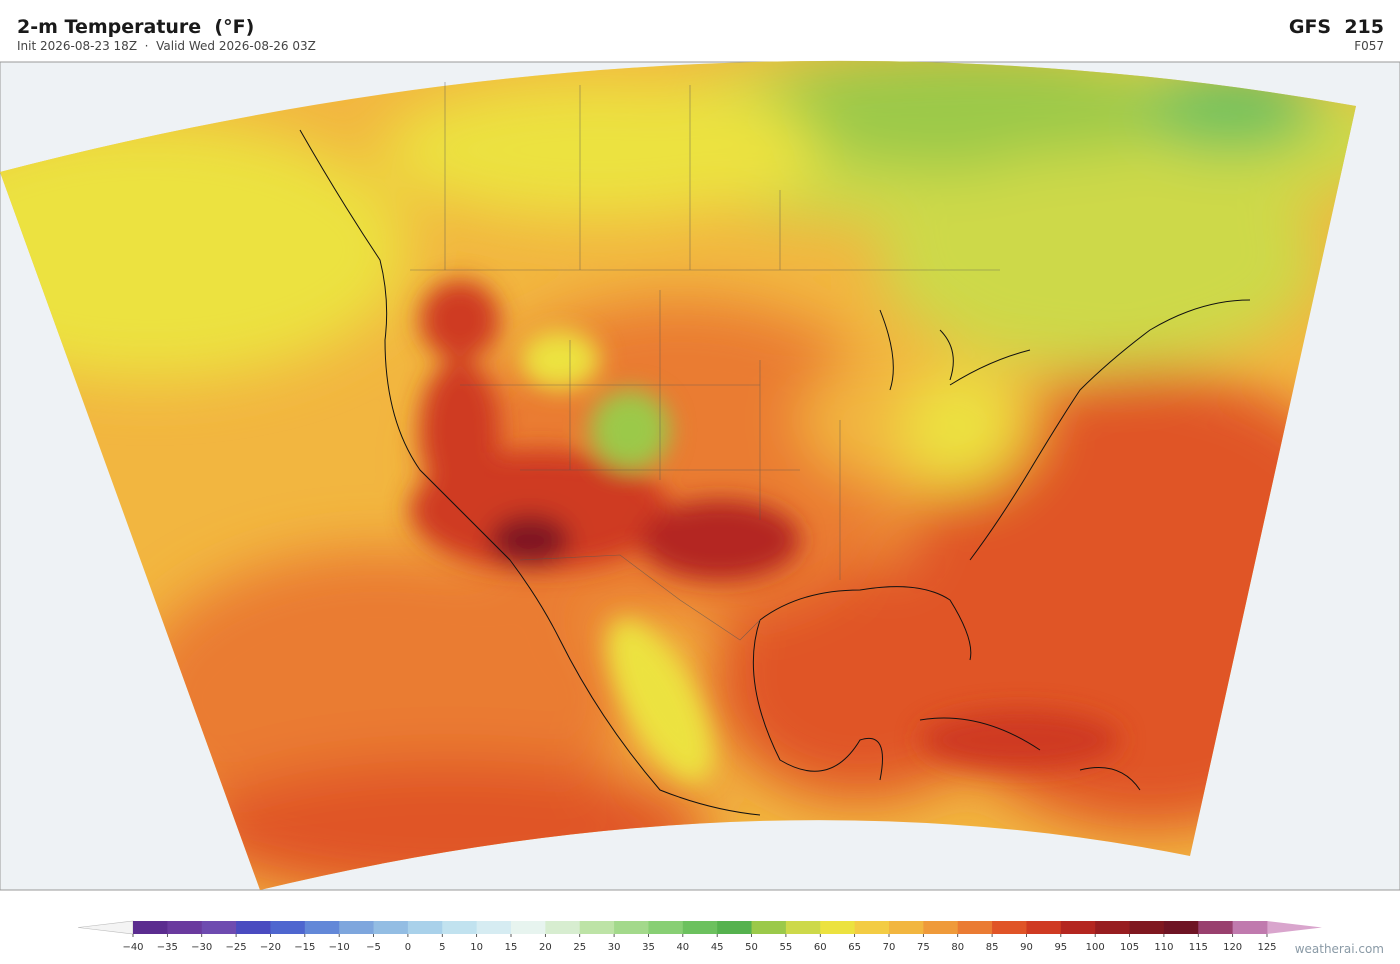  Describe the element at coordinates (648, 947) in the screenshot. I see `colorbar-tick-label: 35` at that location.